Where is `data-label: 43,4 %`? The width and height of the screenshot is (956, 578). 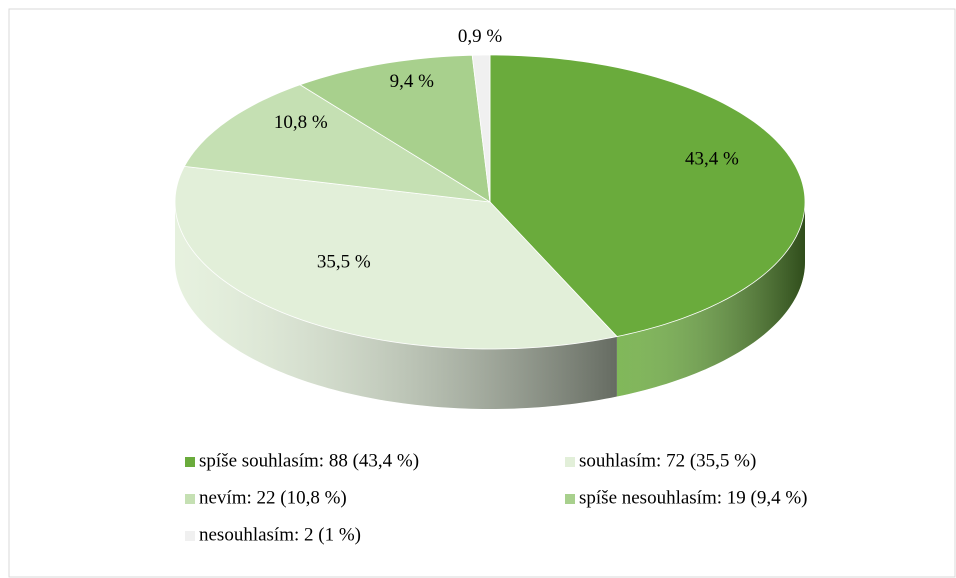
data-label: 43,4 % is located at coordinates (712, 159).